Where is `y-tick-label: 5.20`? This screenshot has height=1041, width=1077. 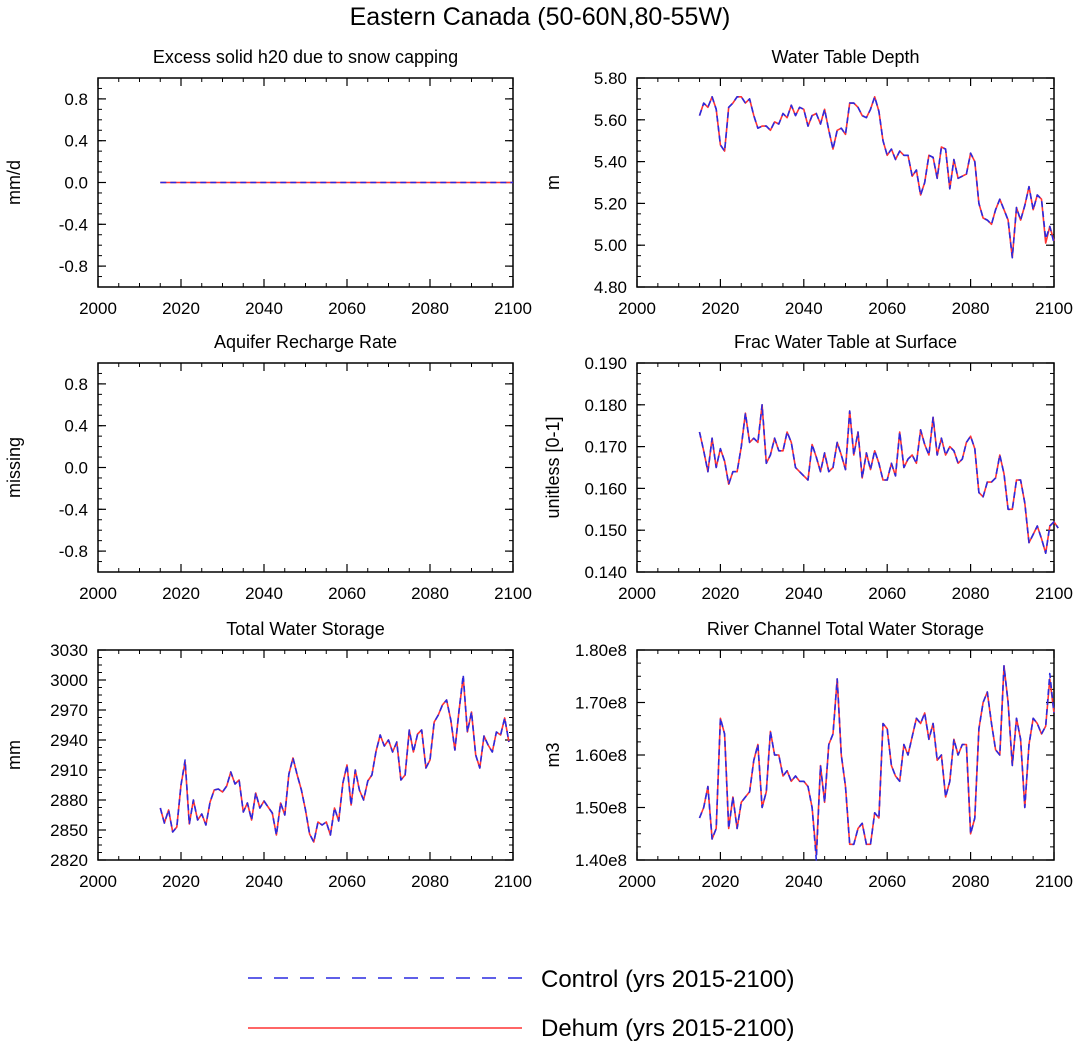
y-tick-label: 5.20 is located at coordinates (610, 203).